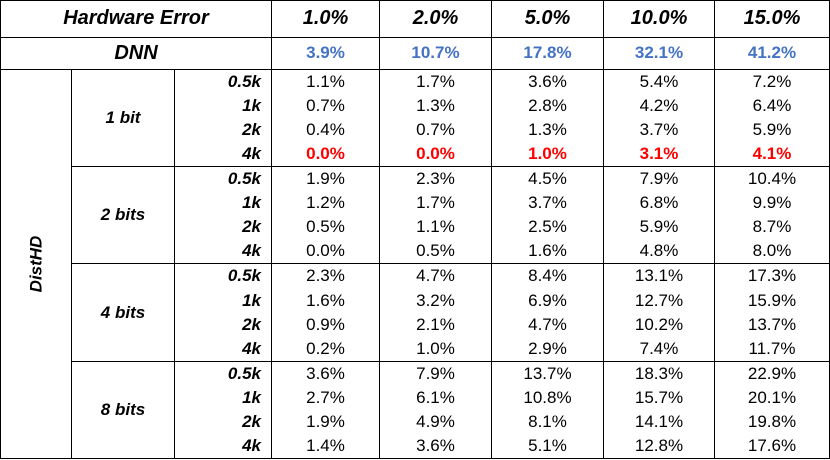  What do you see at coordinates (136, 53) in the screenshot?
I see `dnn-label: DNN` at bounding box center [136, 53].